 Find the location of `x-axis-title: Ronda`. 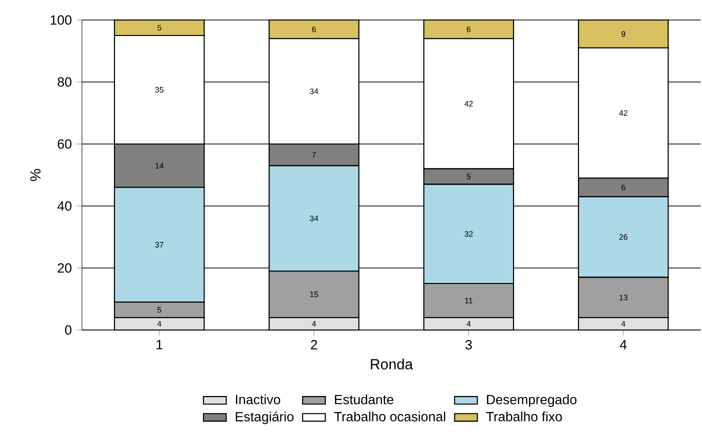

x-axis-title: Ronda is located at coordinates (391, 364).